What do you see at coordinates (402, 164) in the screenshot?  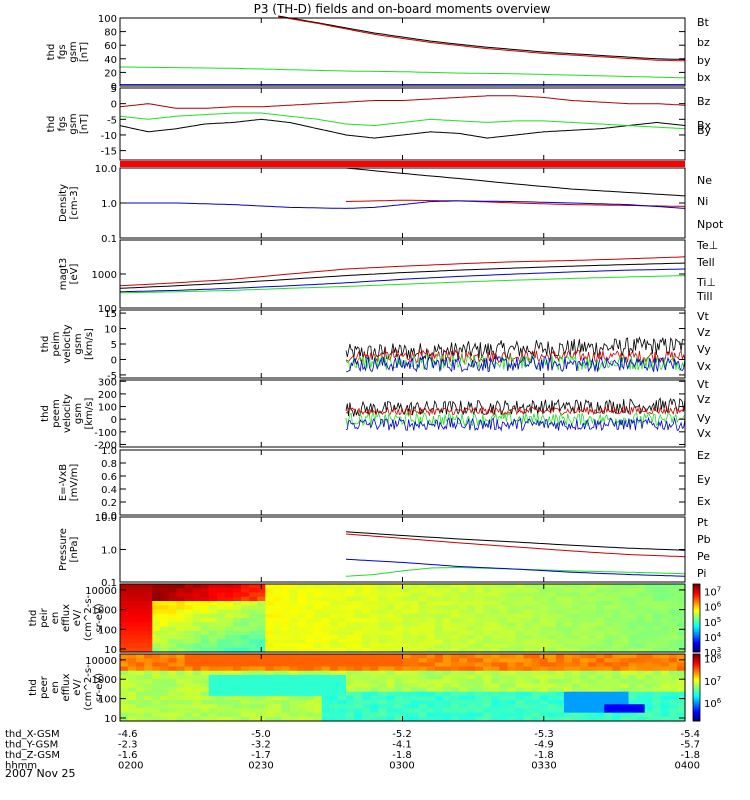 I see `separator-bar` at bounding box center [402, 164].